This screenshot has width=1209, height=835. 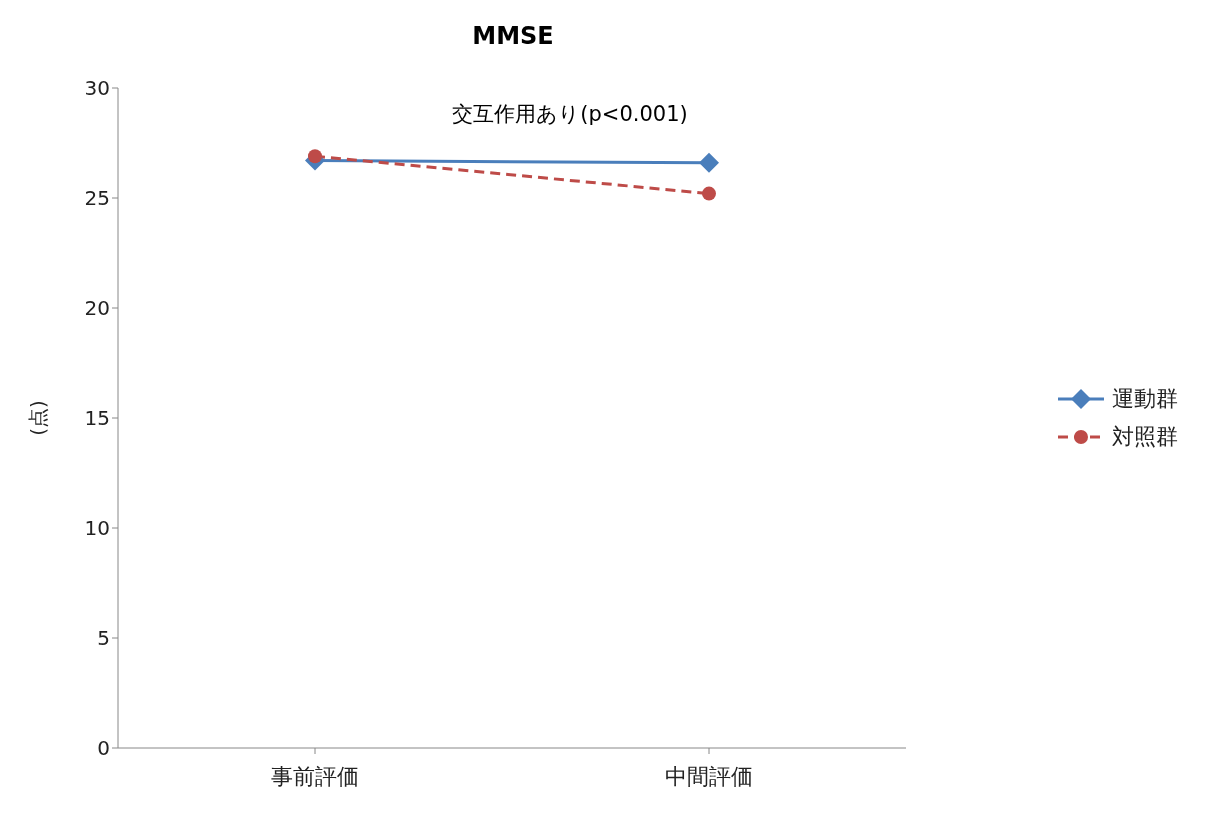 What do you see at coordinates (570, 114) in the screenshot?
I see `annotation: 交互作用あり(p<0.001)` at bounding box center [570, 114].